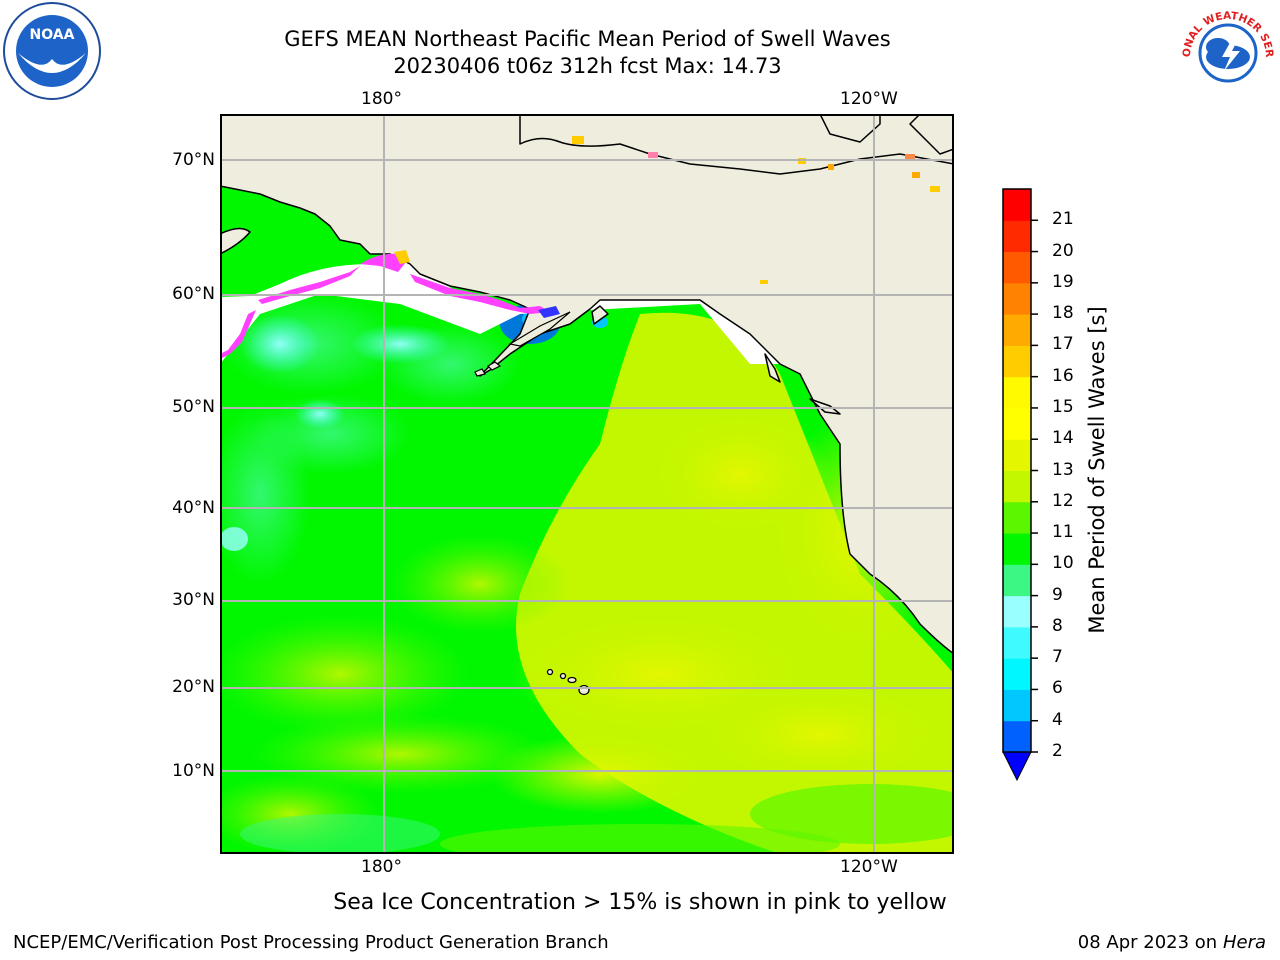 This screenshot has height=960, width=1280. I want to click on lon-label-120w-bottom: 120°W, so click(869, 867).